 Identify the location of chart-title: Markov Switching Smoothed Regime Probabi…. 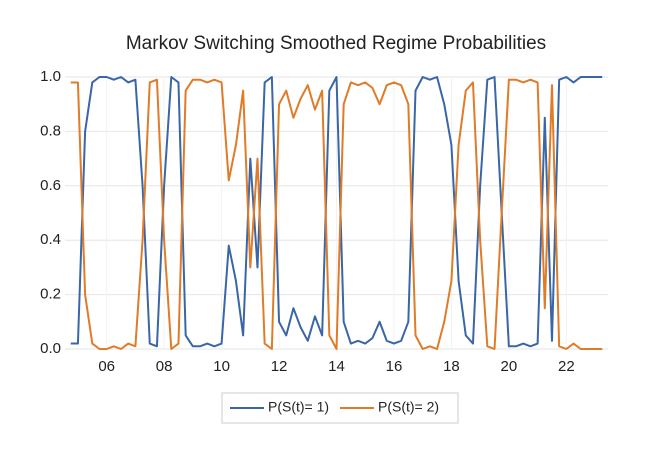
(336, 43).